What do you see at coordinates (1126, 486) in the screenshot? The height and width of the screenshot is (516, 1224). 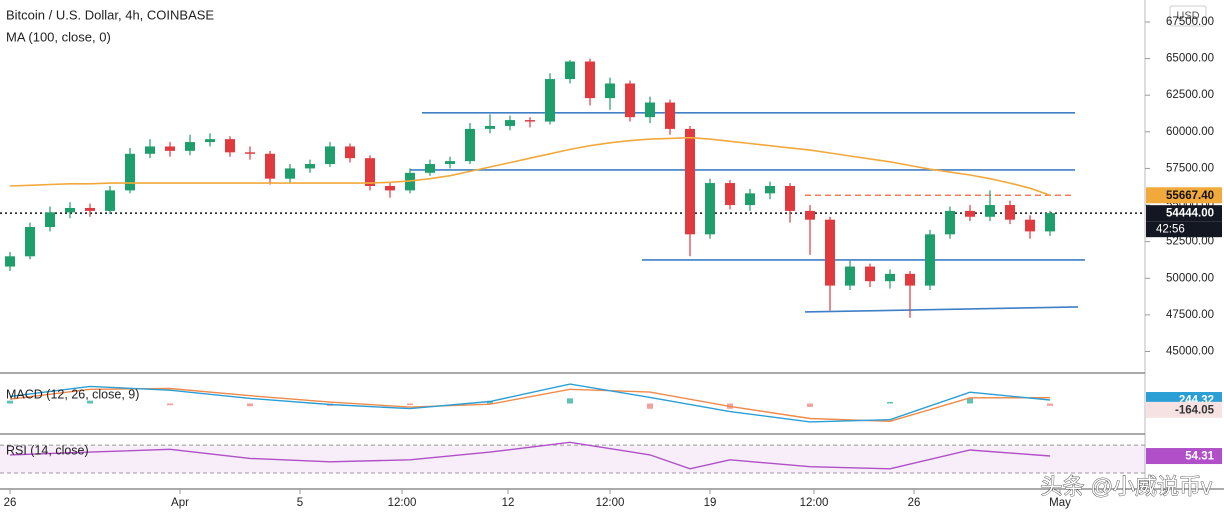 I see `watermark: 头条 @小威说币v` at bounding box center [1126, 486].